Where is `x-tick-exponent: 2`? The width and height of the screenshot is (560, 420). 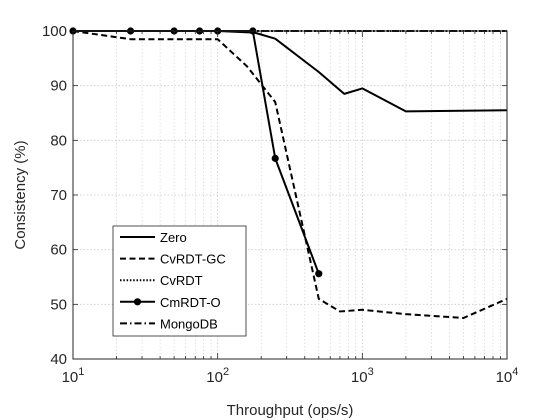 x-tick-exponent: 2 is located at coordinates (226, 372).